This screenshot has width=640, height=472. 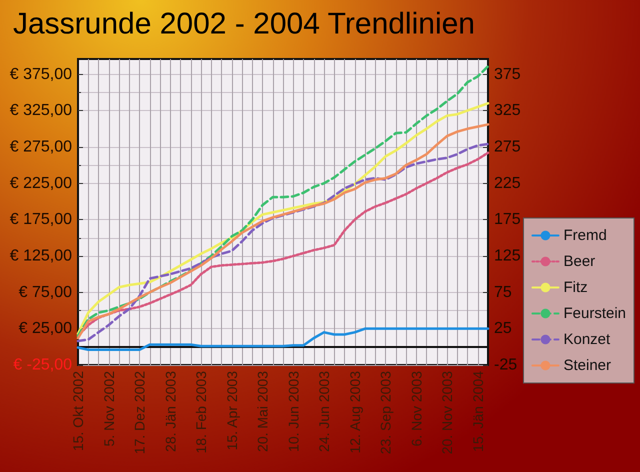 I want to click on x-tick-label: 15. Okt 2002, so click(x=78, y=411).